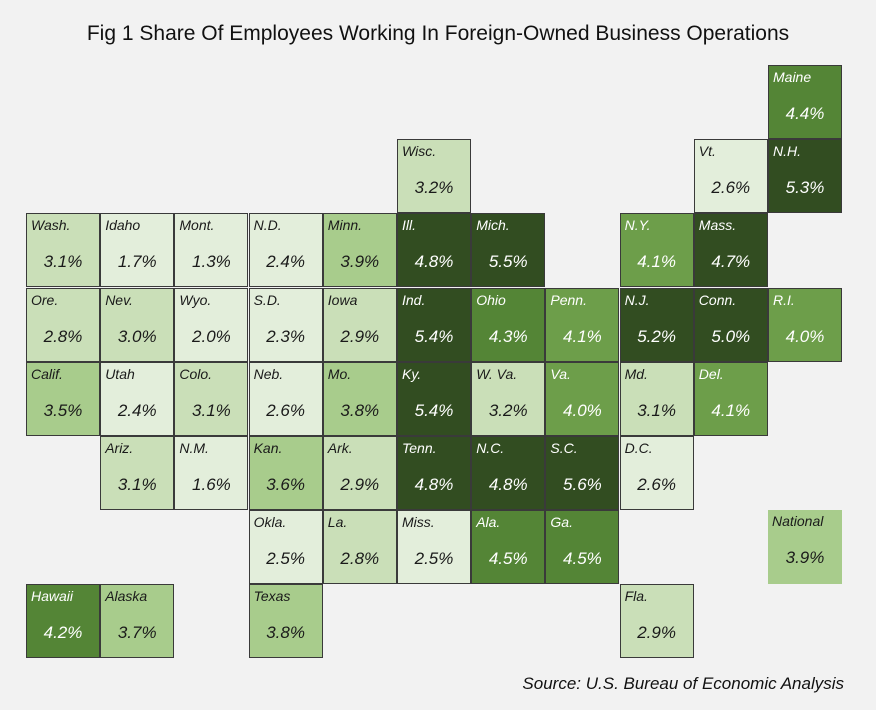 Image resolution: width=876 pixels, height=710 pixels. What do you see at coordinates (582, 324) in the screenshot?
I see `state-tile: Penn. 4.1%` at bounding box center [582, 324].